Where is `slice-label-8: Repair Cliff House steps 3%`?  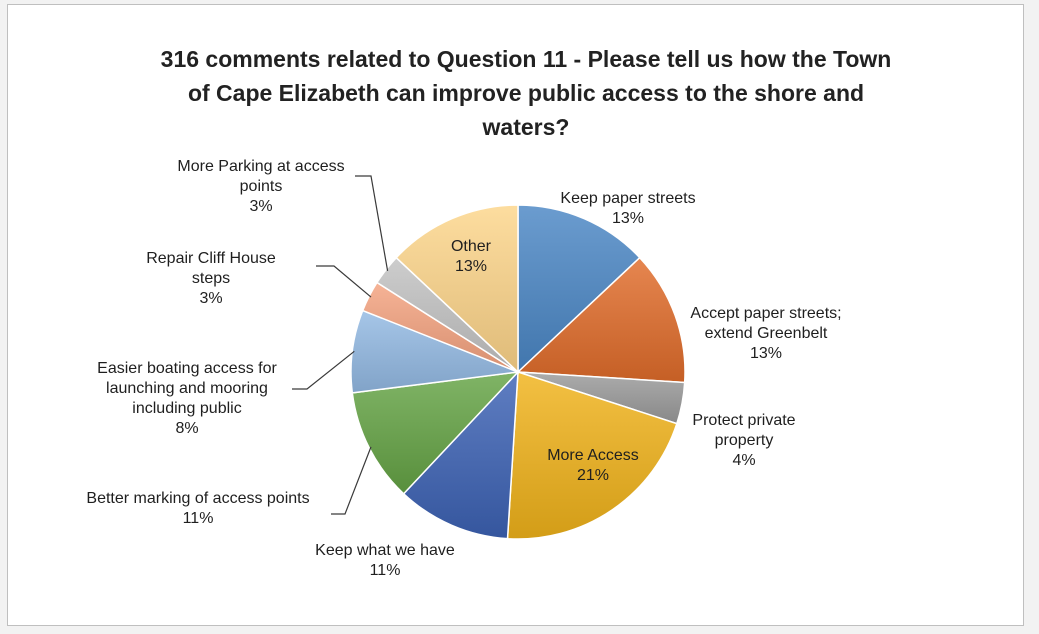 slice-label-8: Repair Cliff House steps 3% is located at coordinates (211, 278).